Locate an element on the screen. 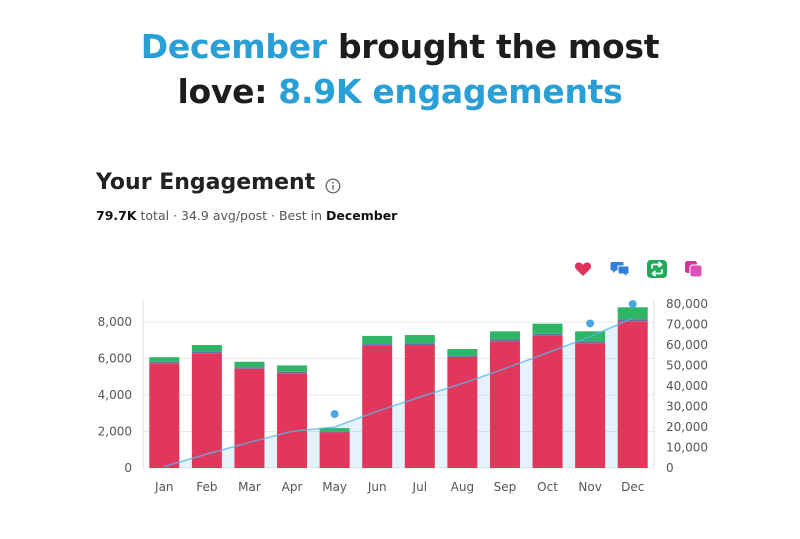 This screenshot has height=539, width=800. y-left-tick-label: 0 is located at coordinates (128, 468).